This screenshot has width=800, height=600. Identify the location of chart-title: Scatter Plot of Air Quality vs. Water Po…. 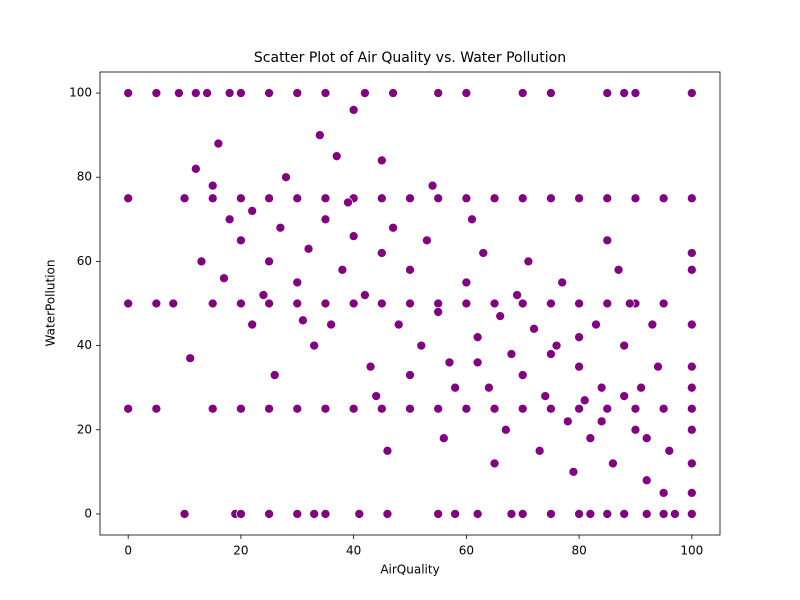
(410, 58).